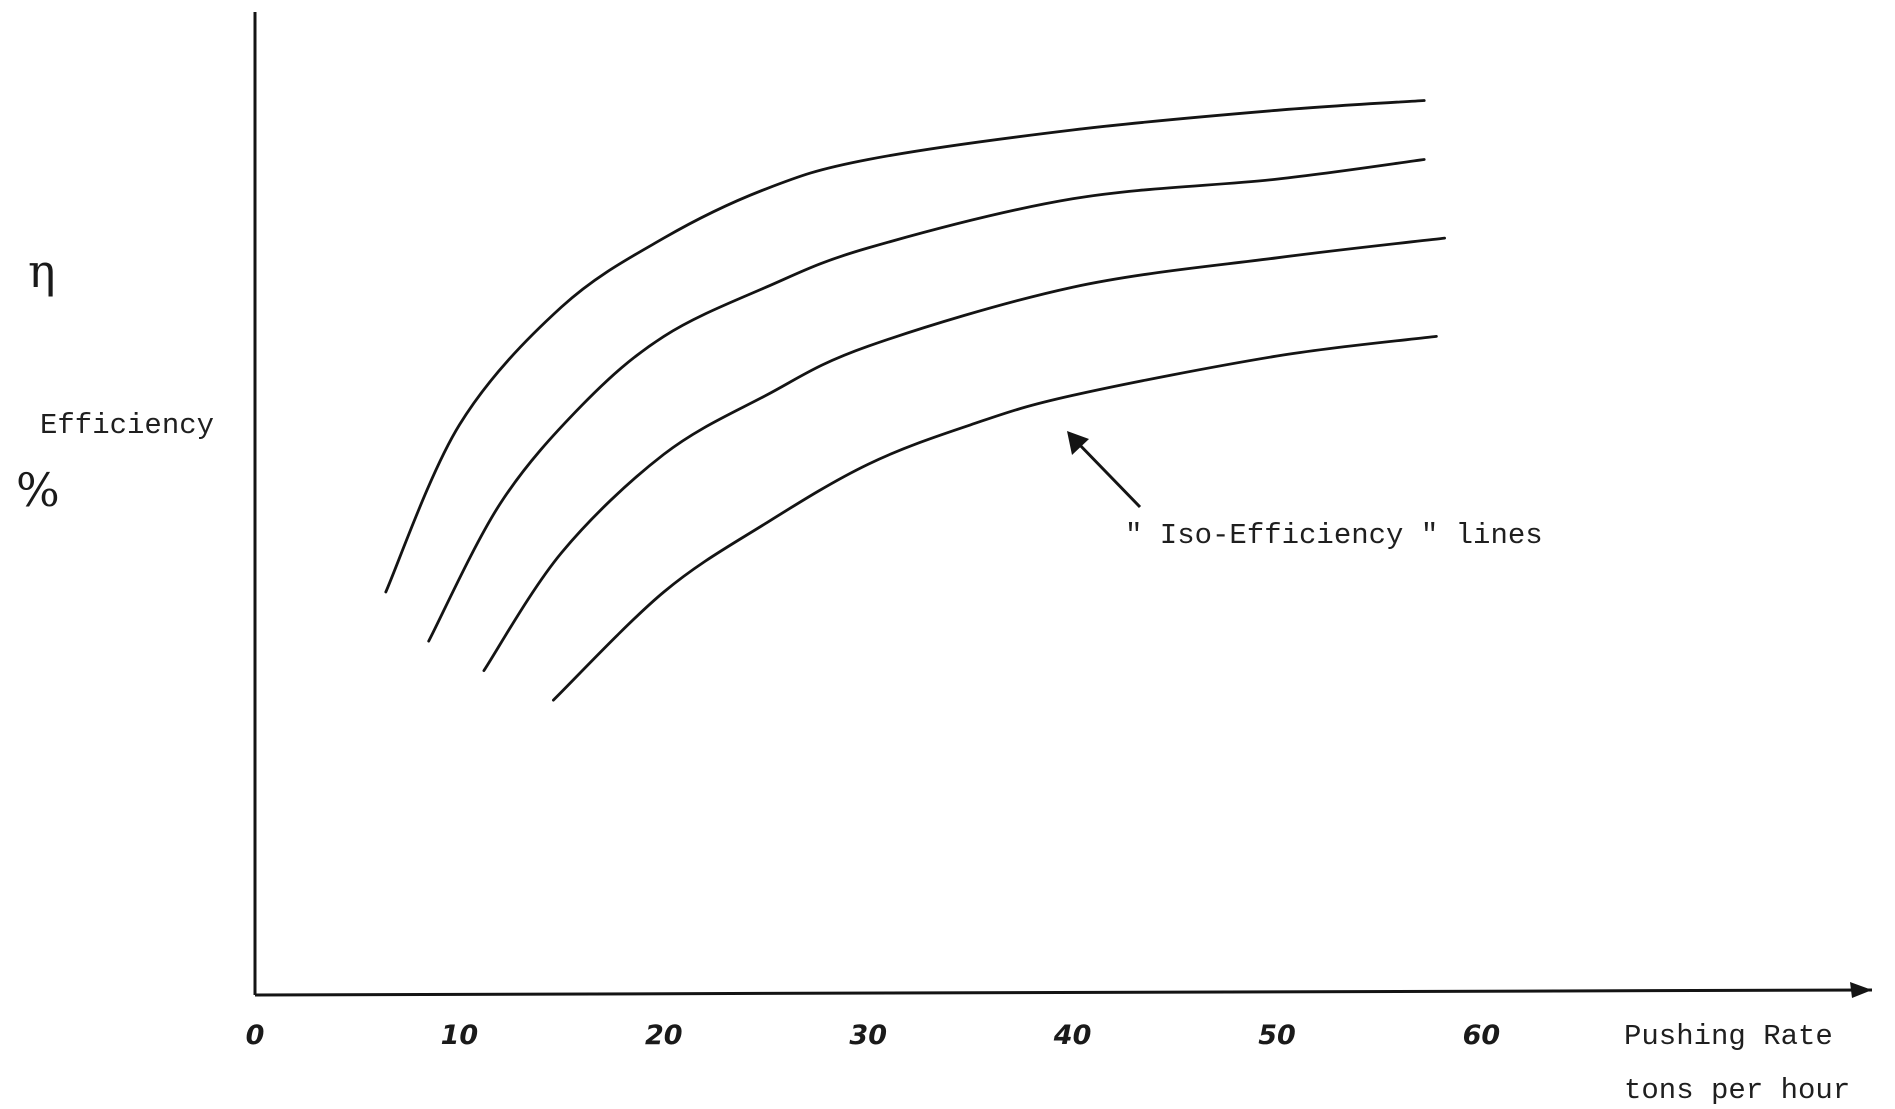  Describe the element at coordinates (1482, 1035) in the screenshot. I see `x-tick-label-60: 60` at that location.